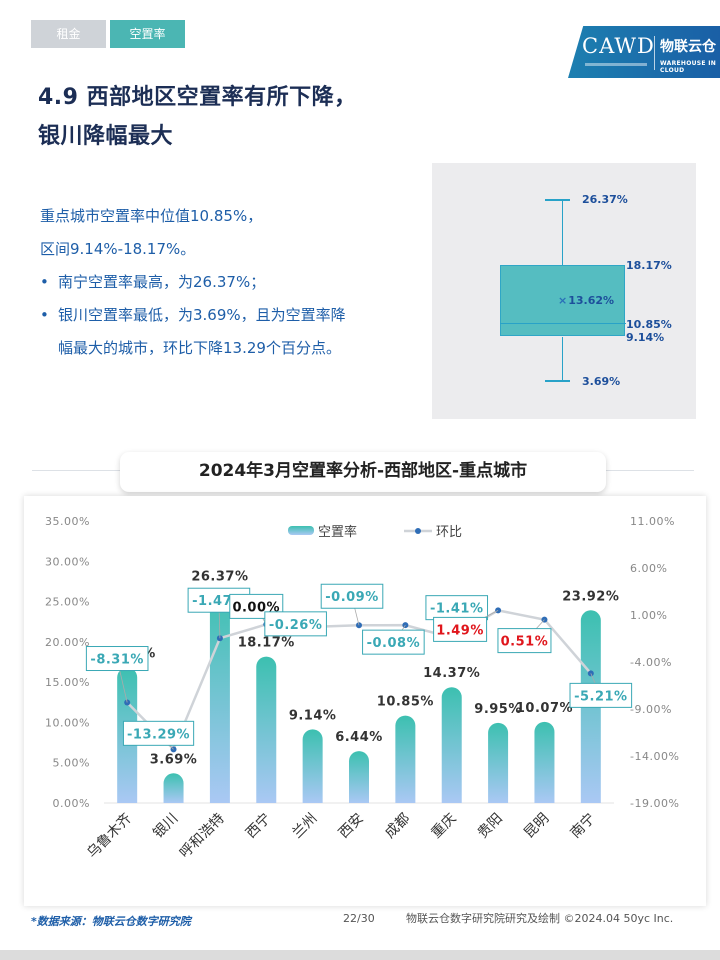 This screenshot has width=720, height=960. What do you see at coordinates (202, 836) in the screenshot?
I see `x-category-label: 呼和浩特` at bounding box center [202, 836].